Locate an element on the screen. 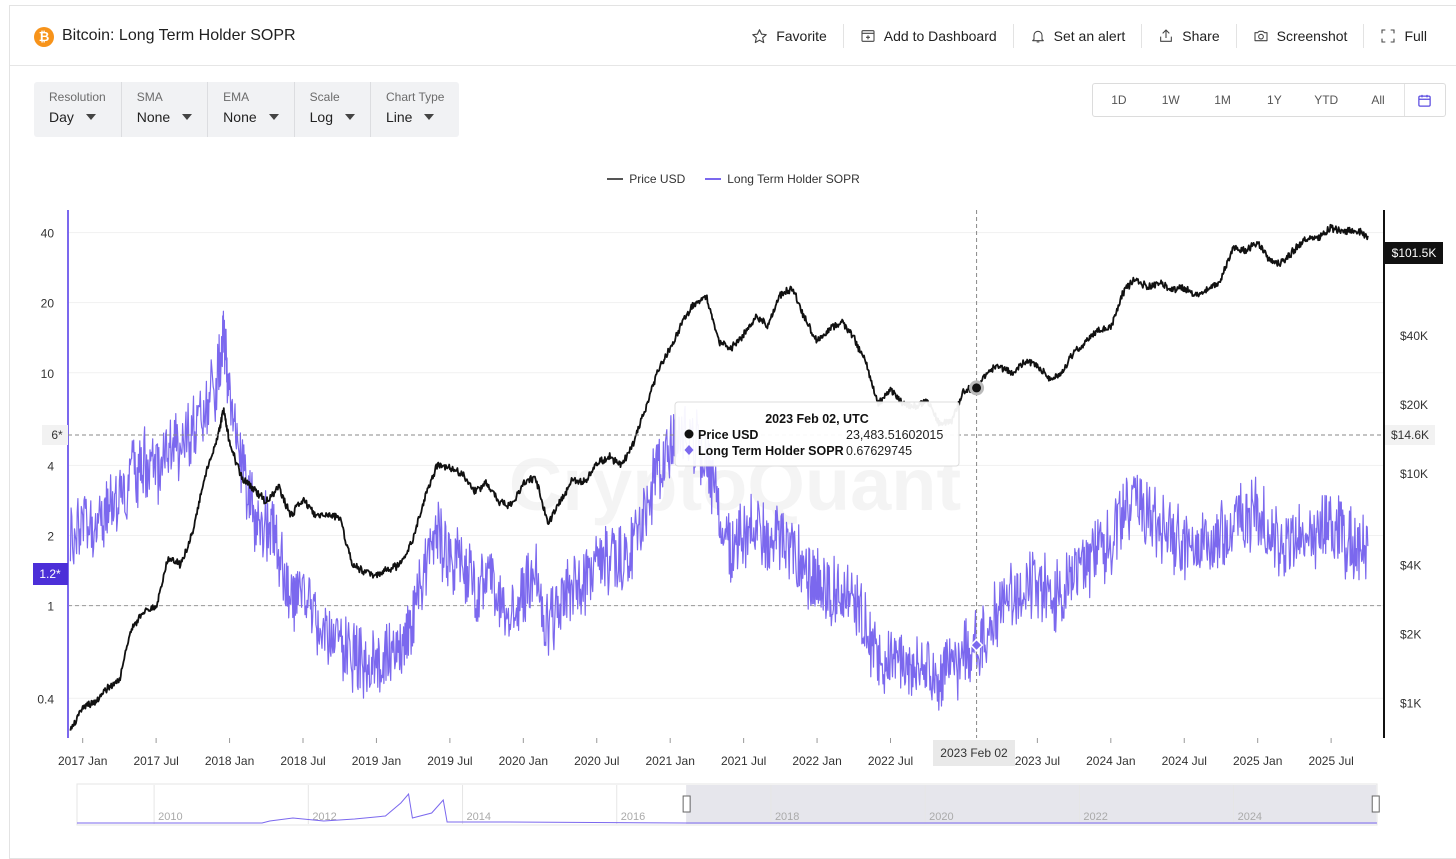  scale-value: Log is located at coordinates (321, 117).